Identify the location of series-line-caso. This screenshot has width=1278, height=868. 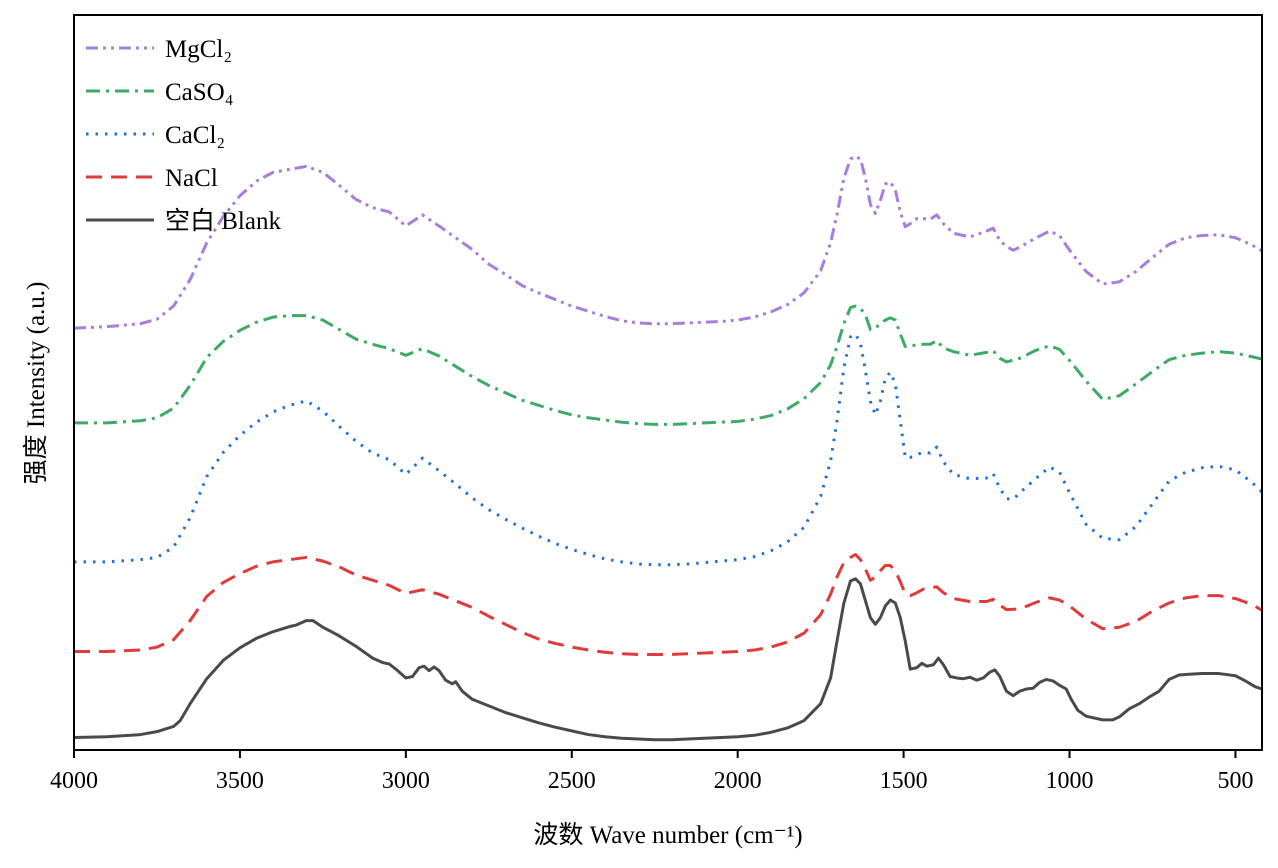
(668, 365).